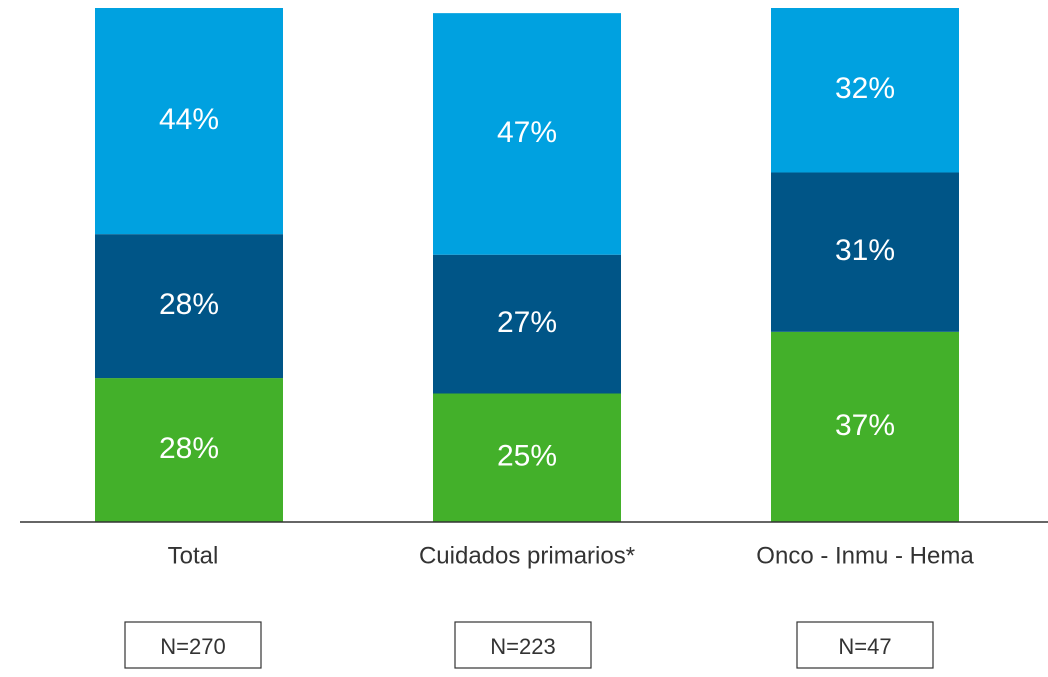 Image resolution: width=1048 pixels, height=677 pixels. I want to click on sample-size: N=47, so click(864, 646).